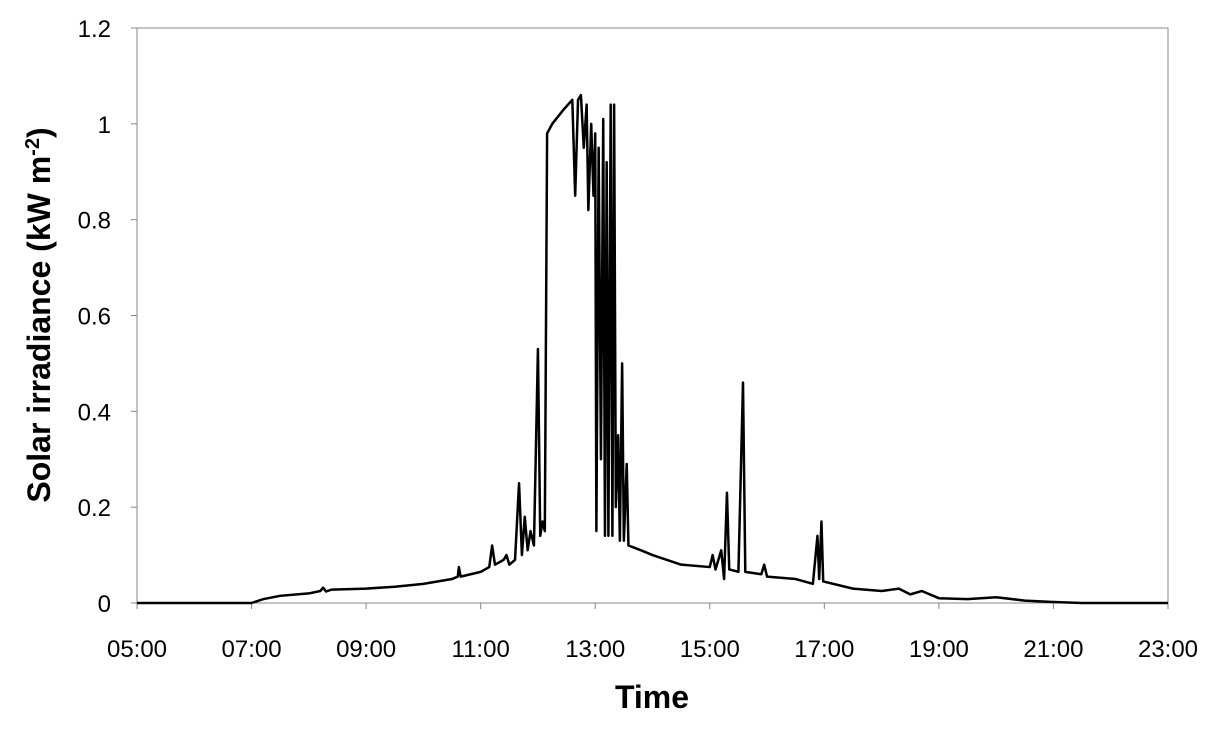  I want to click on x-tick-label: 23:00, so click(1168, 649).